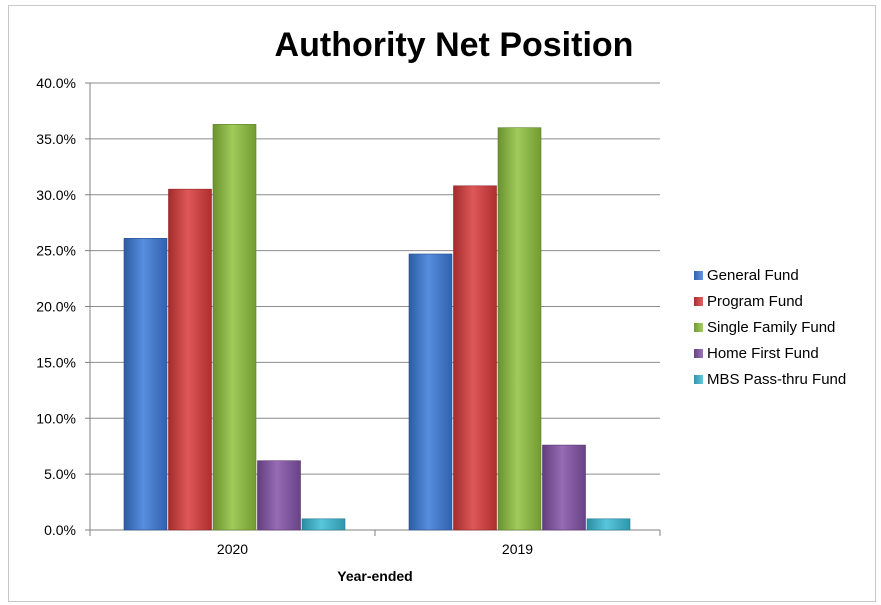 The image size is (881, 605). I want to click on legend-item: General Fund, so click(770, 275).